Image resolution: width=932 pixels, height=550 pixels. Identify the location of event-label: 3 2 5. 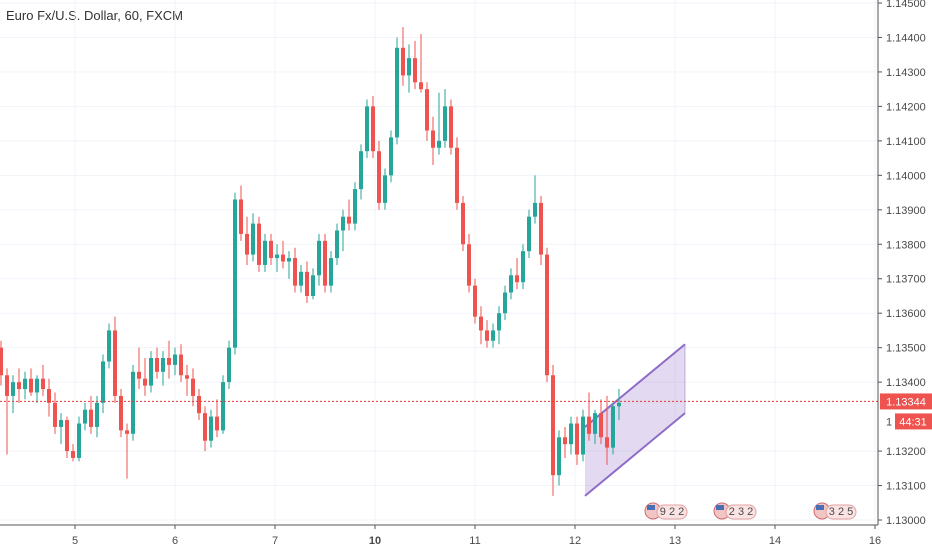
(841, 512).